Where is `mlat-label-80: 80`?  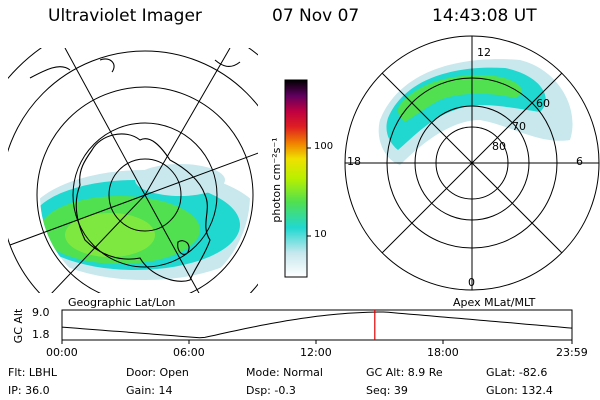 mlat-label-80: 80 is located at coordinates (499, 146).